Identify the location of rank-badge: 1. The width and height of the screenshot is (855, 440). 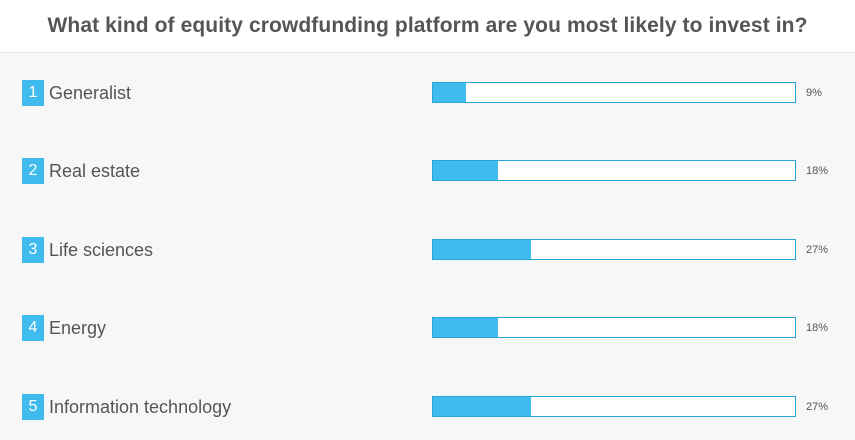
(33, 93).